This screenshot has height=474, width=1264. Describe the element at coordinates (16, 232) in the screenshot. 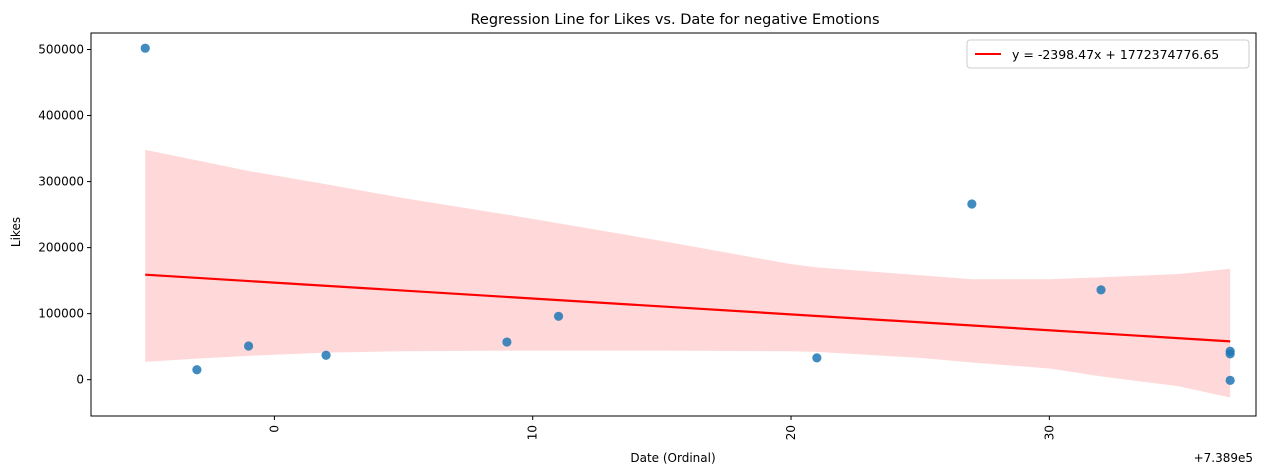

I see `y-axis-label: Likes` at that location.